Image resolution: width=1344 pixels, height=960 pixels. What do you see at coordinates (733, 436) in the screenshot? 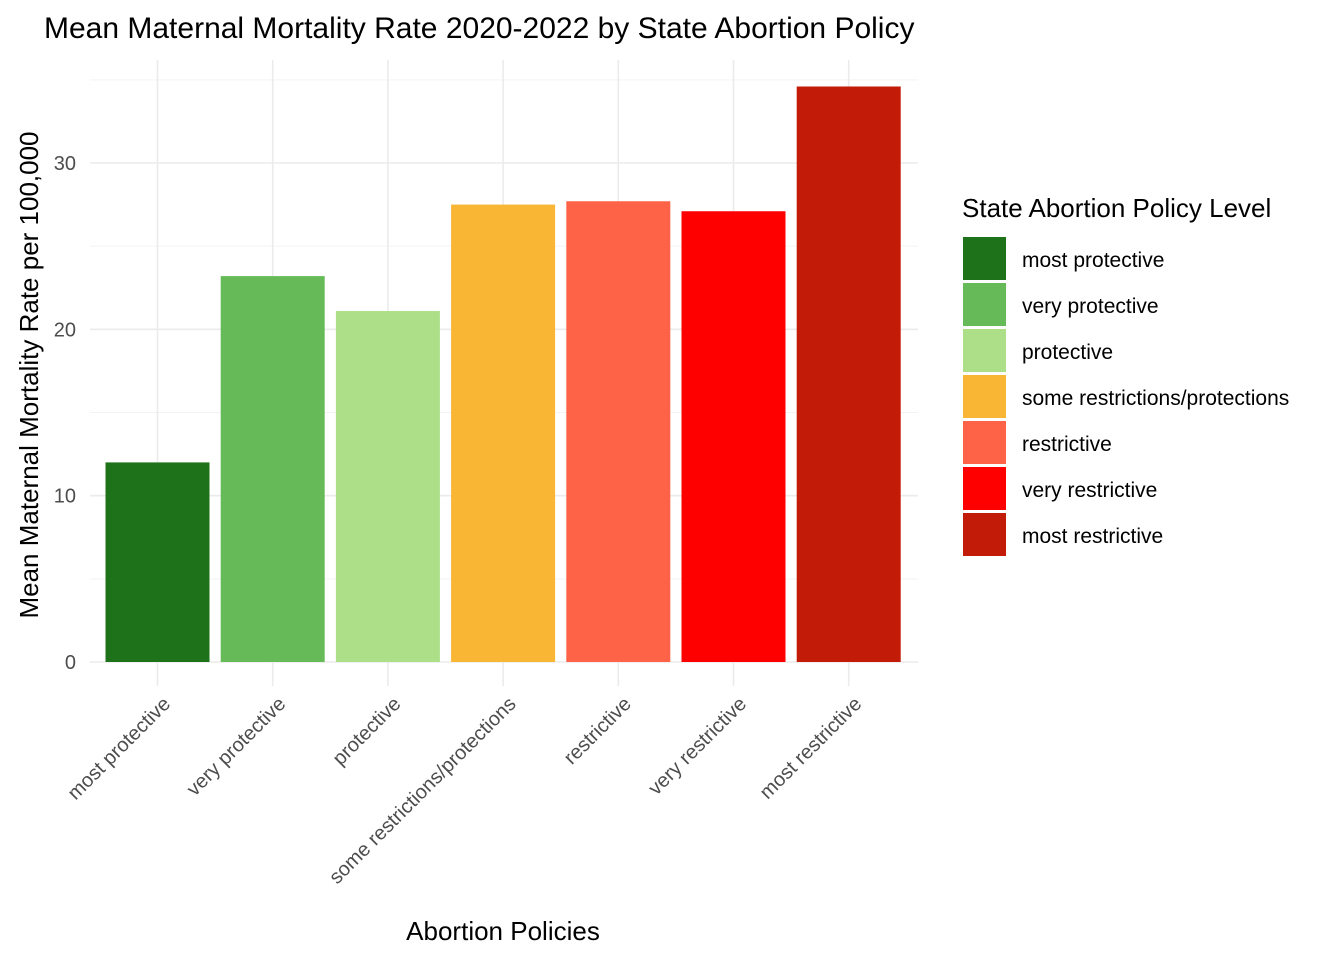
I see `bar-very-restrictive` at bounding box center [733, 436].